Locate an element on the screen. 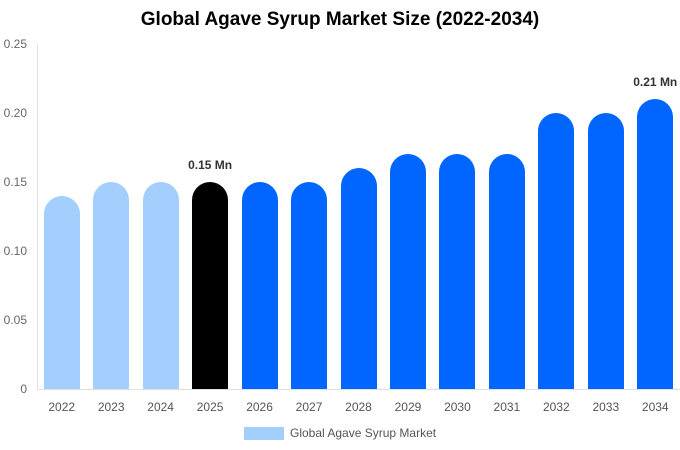 The height and width of the screenshot is (450, 680). bar-2029 is located at coordinates (407, 271).